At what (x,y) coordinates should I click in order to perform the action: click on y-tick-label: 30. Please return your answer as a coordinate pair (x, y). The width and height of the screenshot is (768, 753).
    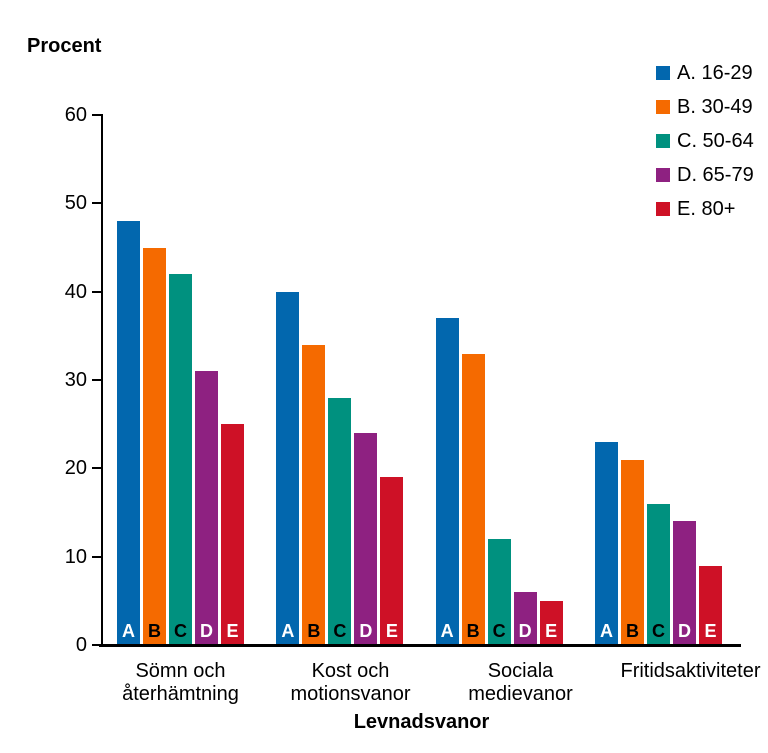
    Looking at the image, I should click on (75, 380).